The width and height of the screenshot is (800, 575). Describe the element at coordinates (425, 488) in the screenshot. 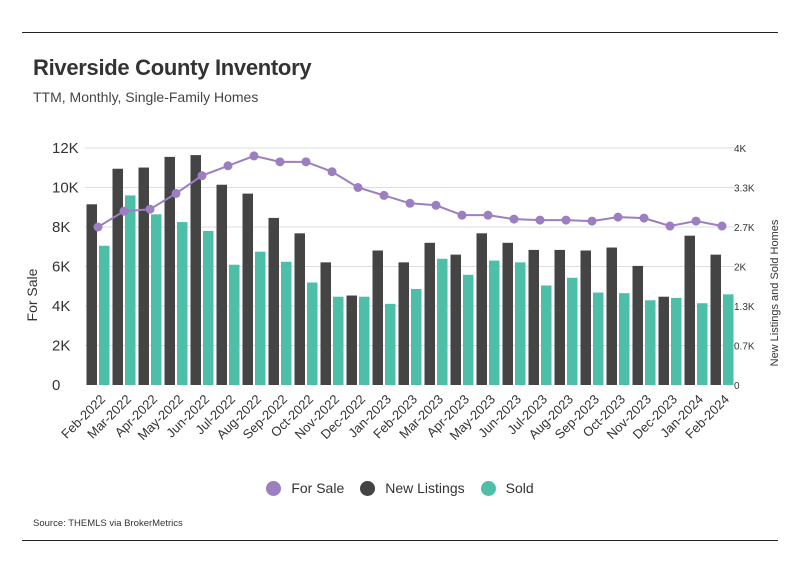

I see `legend-label-new-listings: New Listings` at that location.